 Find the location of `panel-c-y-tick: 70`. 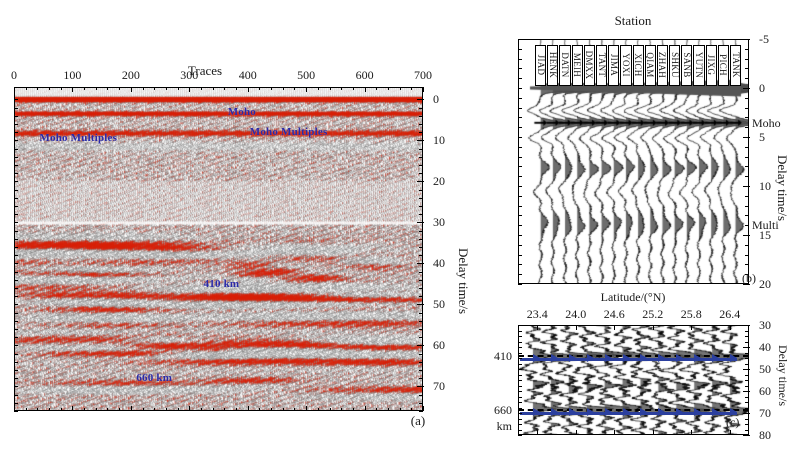

panel-c-y-tick: 70 is located at coordinates (765, 413).